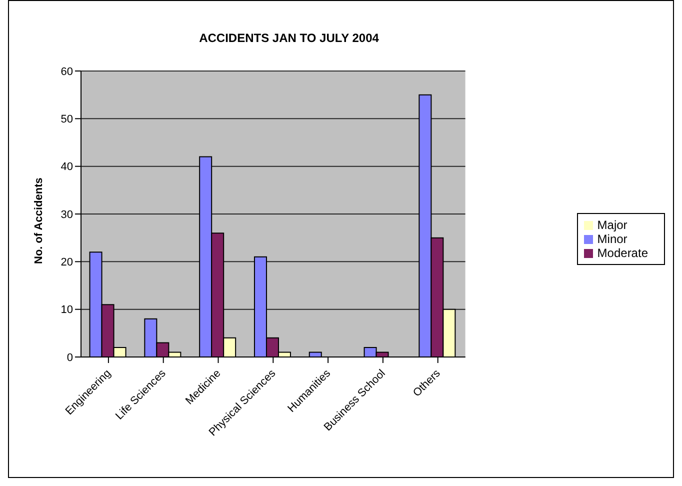 The height and width of the screenshot is (486, 682). I want to click on y-tick-label: 60, so click(66, 72).